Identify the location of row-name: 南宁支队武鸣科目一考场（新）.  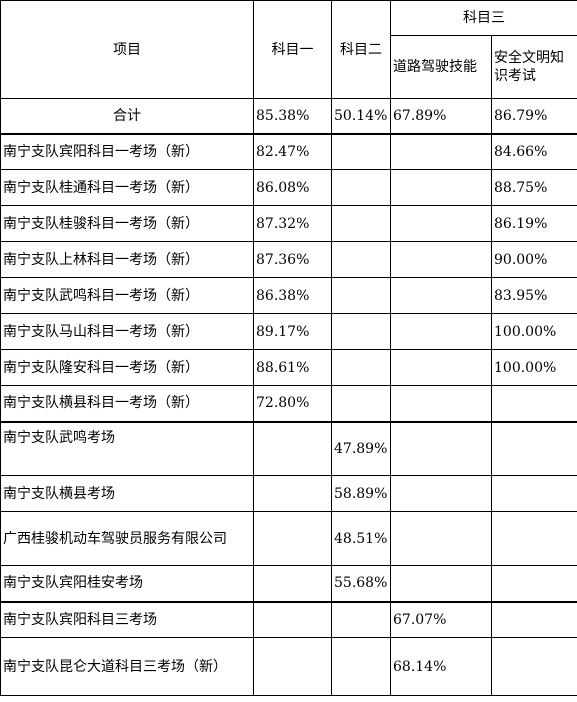
(127, 295).